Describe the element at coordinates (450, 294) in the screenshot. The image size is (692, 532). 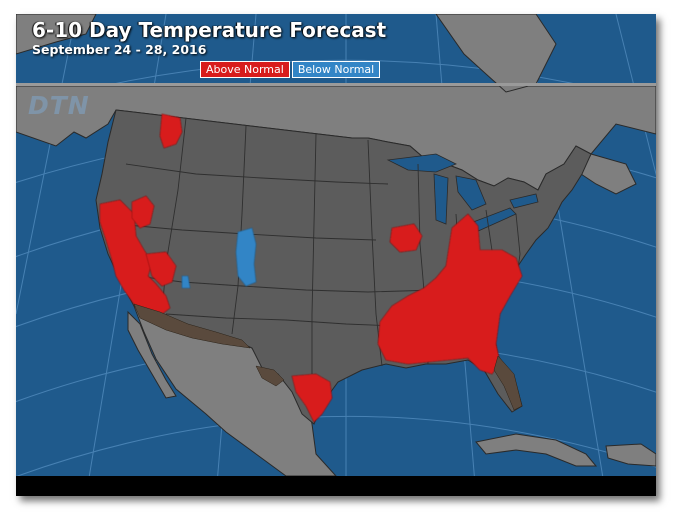
I see `above-normal-southeast` at that location.